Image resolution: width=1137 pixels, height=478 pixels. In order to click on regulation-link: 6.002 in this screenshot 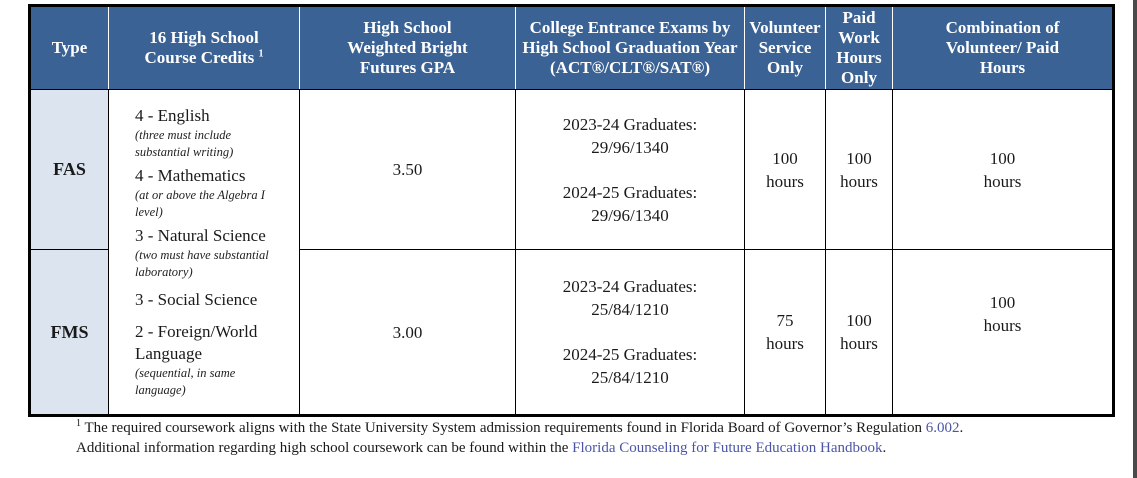, I will do `click(942, 428)`.